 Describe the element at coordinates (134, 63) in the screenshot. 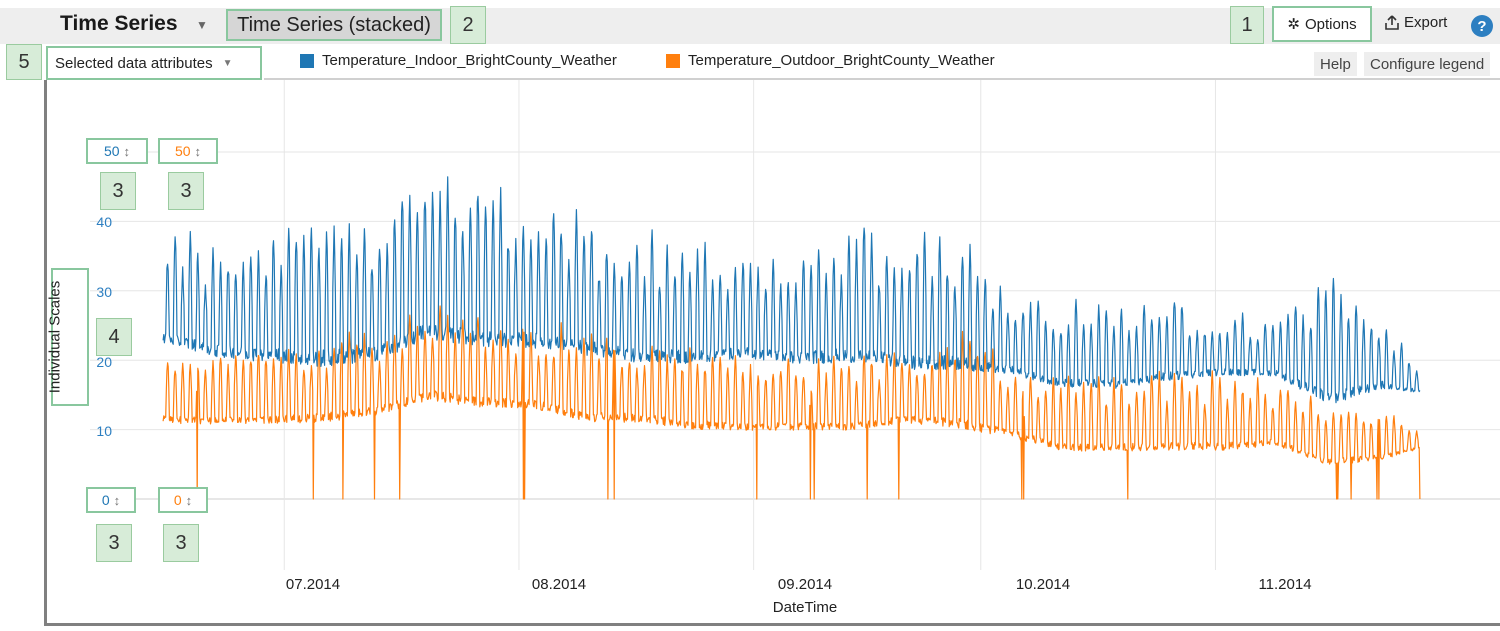

I see `attributes-select-label: Selected data attributes` at that location.